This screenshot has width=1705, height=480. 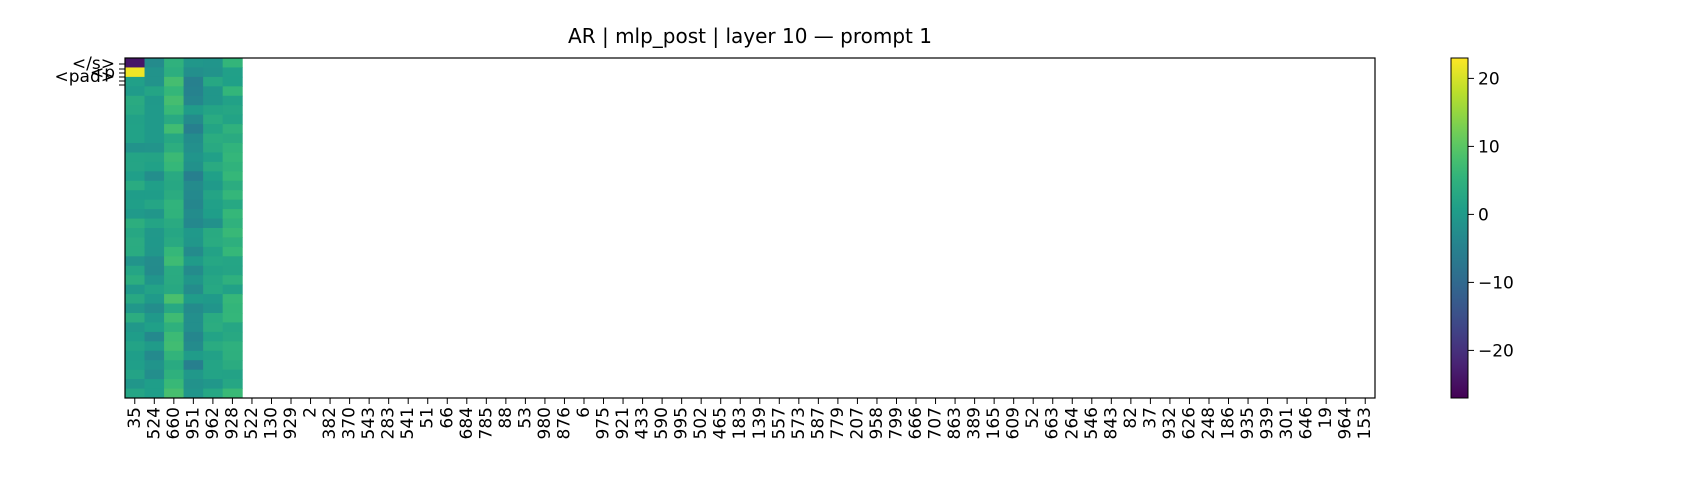 I want to click on x-tick-label: 35, so click(x=135, y=418).